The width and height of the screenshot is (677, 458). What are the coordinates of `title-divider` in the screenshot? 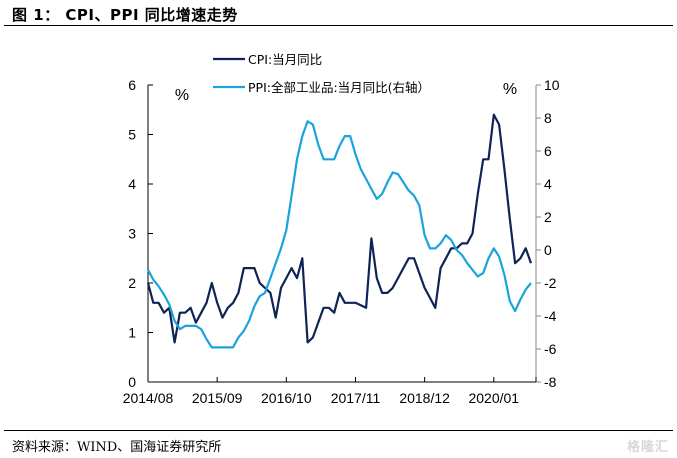 It's located at (338, 25).